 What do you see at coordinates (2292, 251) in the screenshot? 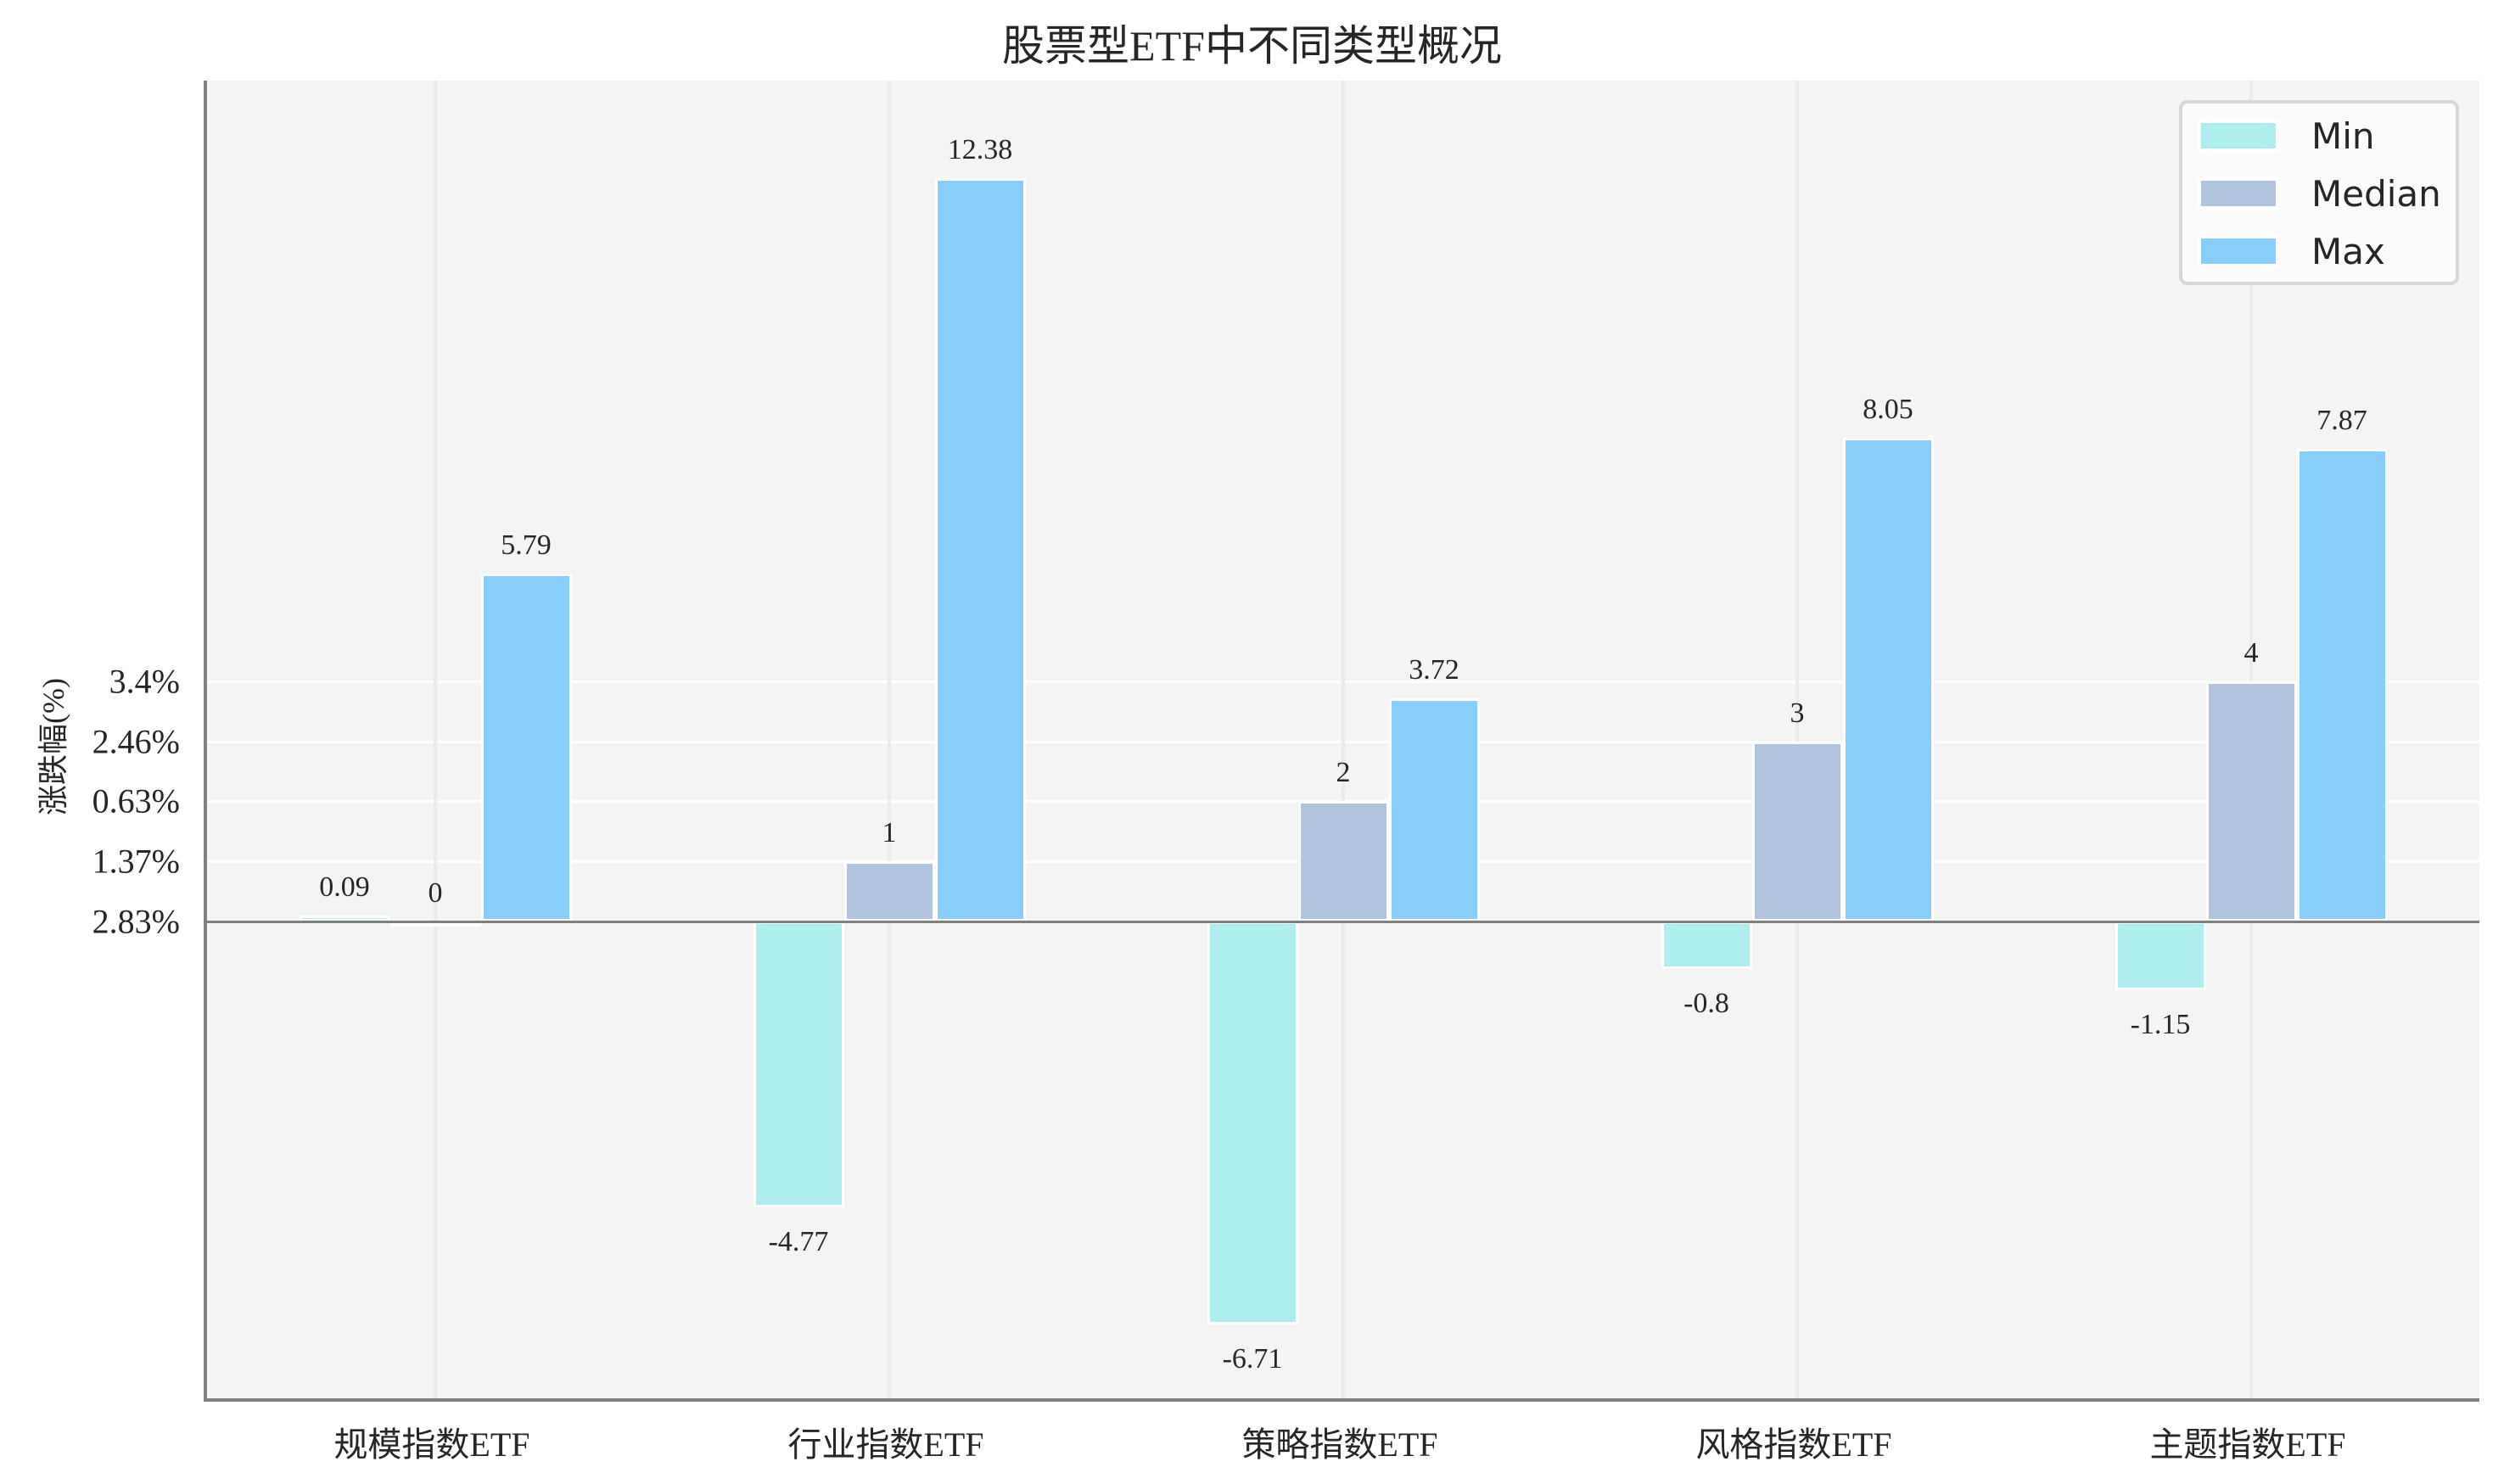
I see `legend-item-max: Max` at bounding box center [2292, 251].